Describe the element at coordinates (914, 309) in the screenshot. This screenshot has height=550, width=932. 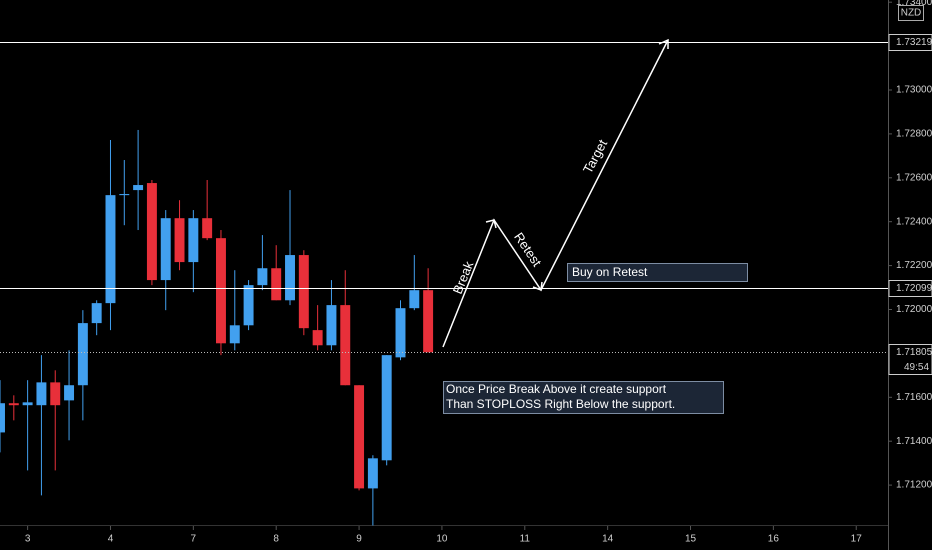
I see `y-tick-label: 1.72000` at that location.